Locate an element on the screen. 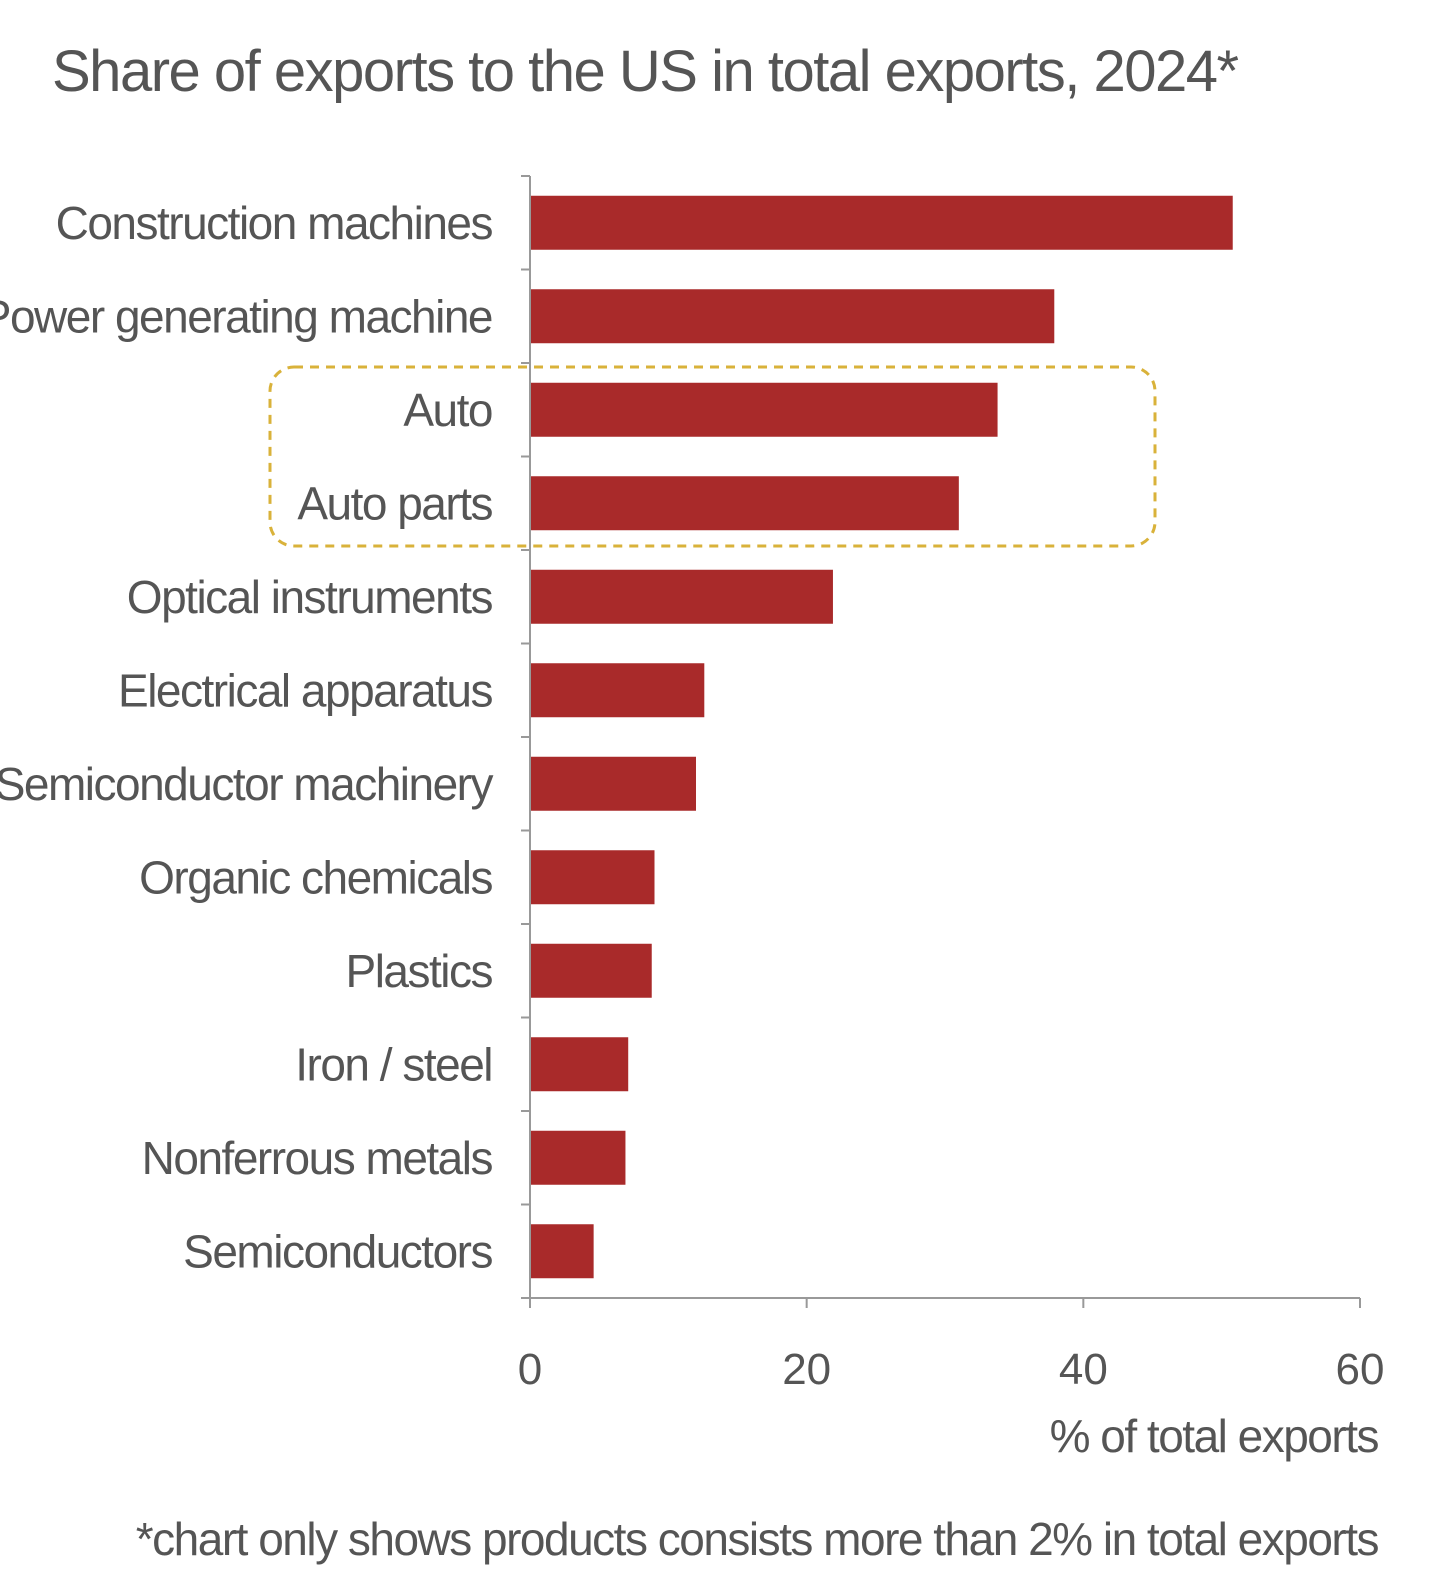 This screenshot has width=1440, height=1589. category-label-electrical-apparatus: Electrical apparatus is located at coordinates (305, 690).